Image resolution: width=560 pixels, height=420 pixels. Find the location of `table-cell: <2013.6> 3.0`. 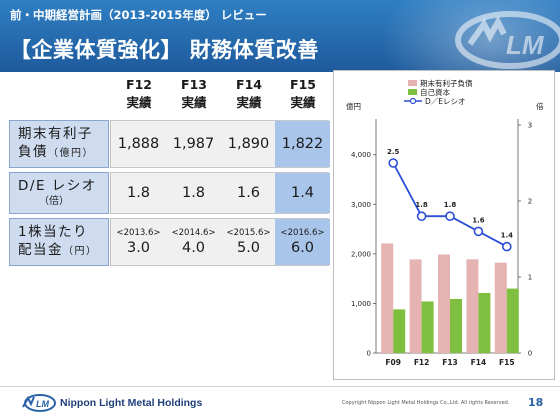

table-cell: <2013.6> 3.0 is located at coordinates (138, 242).